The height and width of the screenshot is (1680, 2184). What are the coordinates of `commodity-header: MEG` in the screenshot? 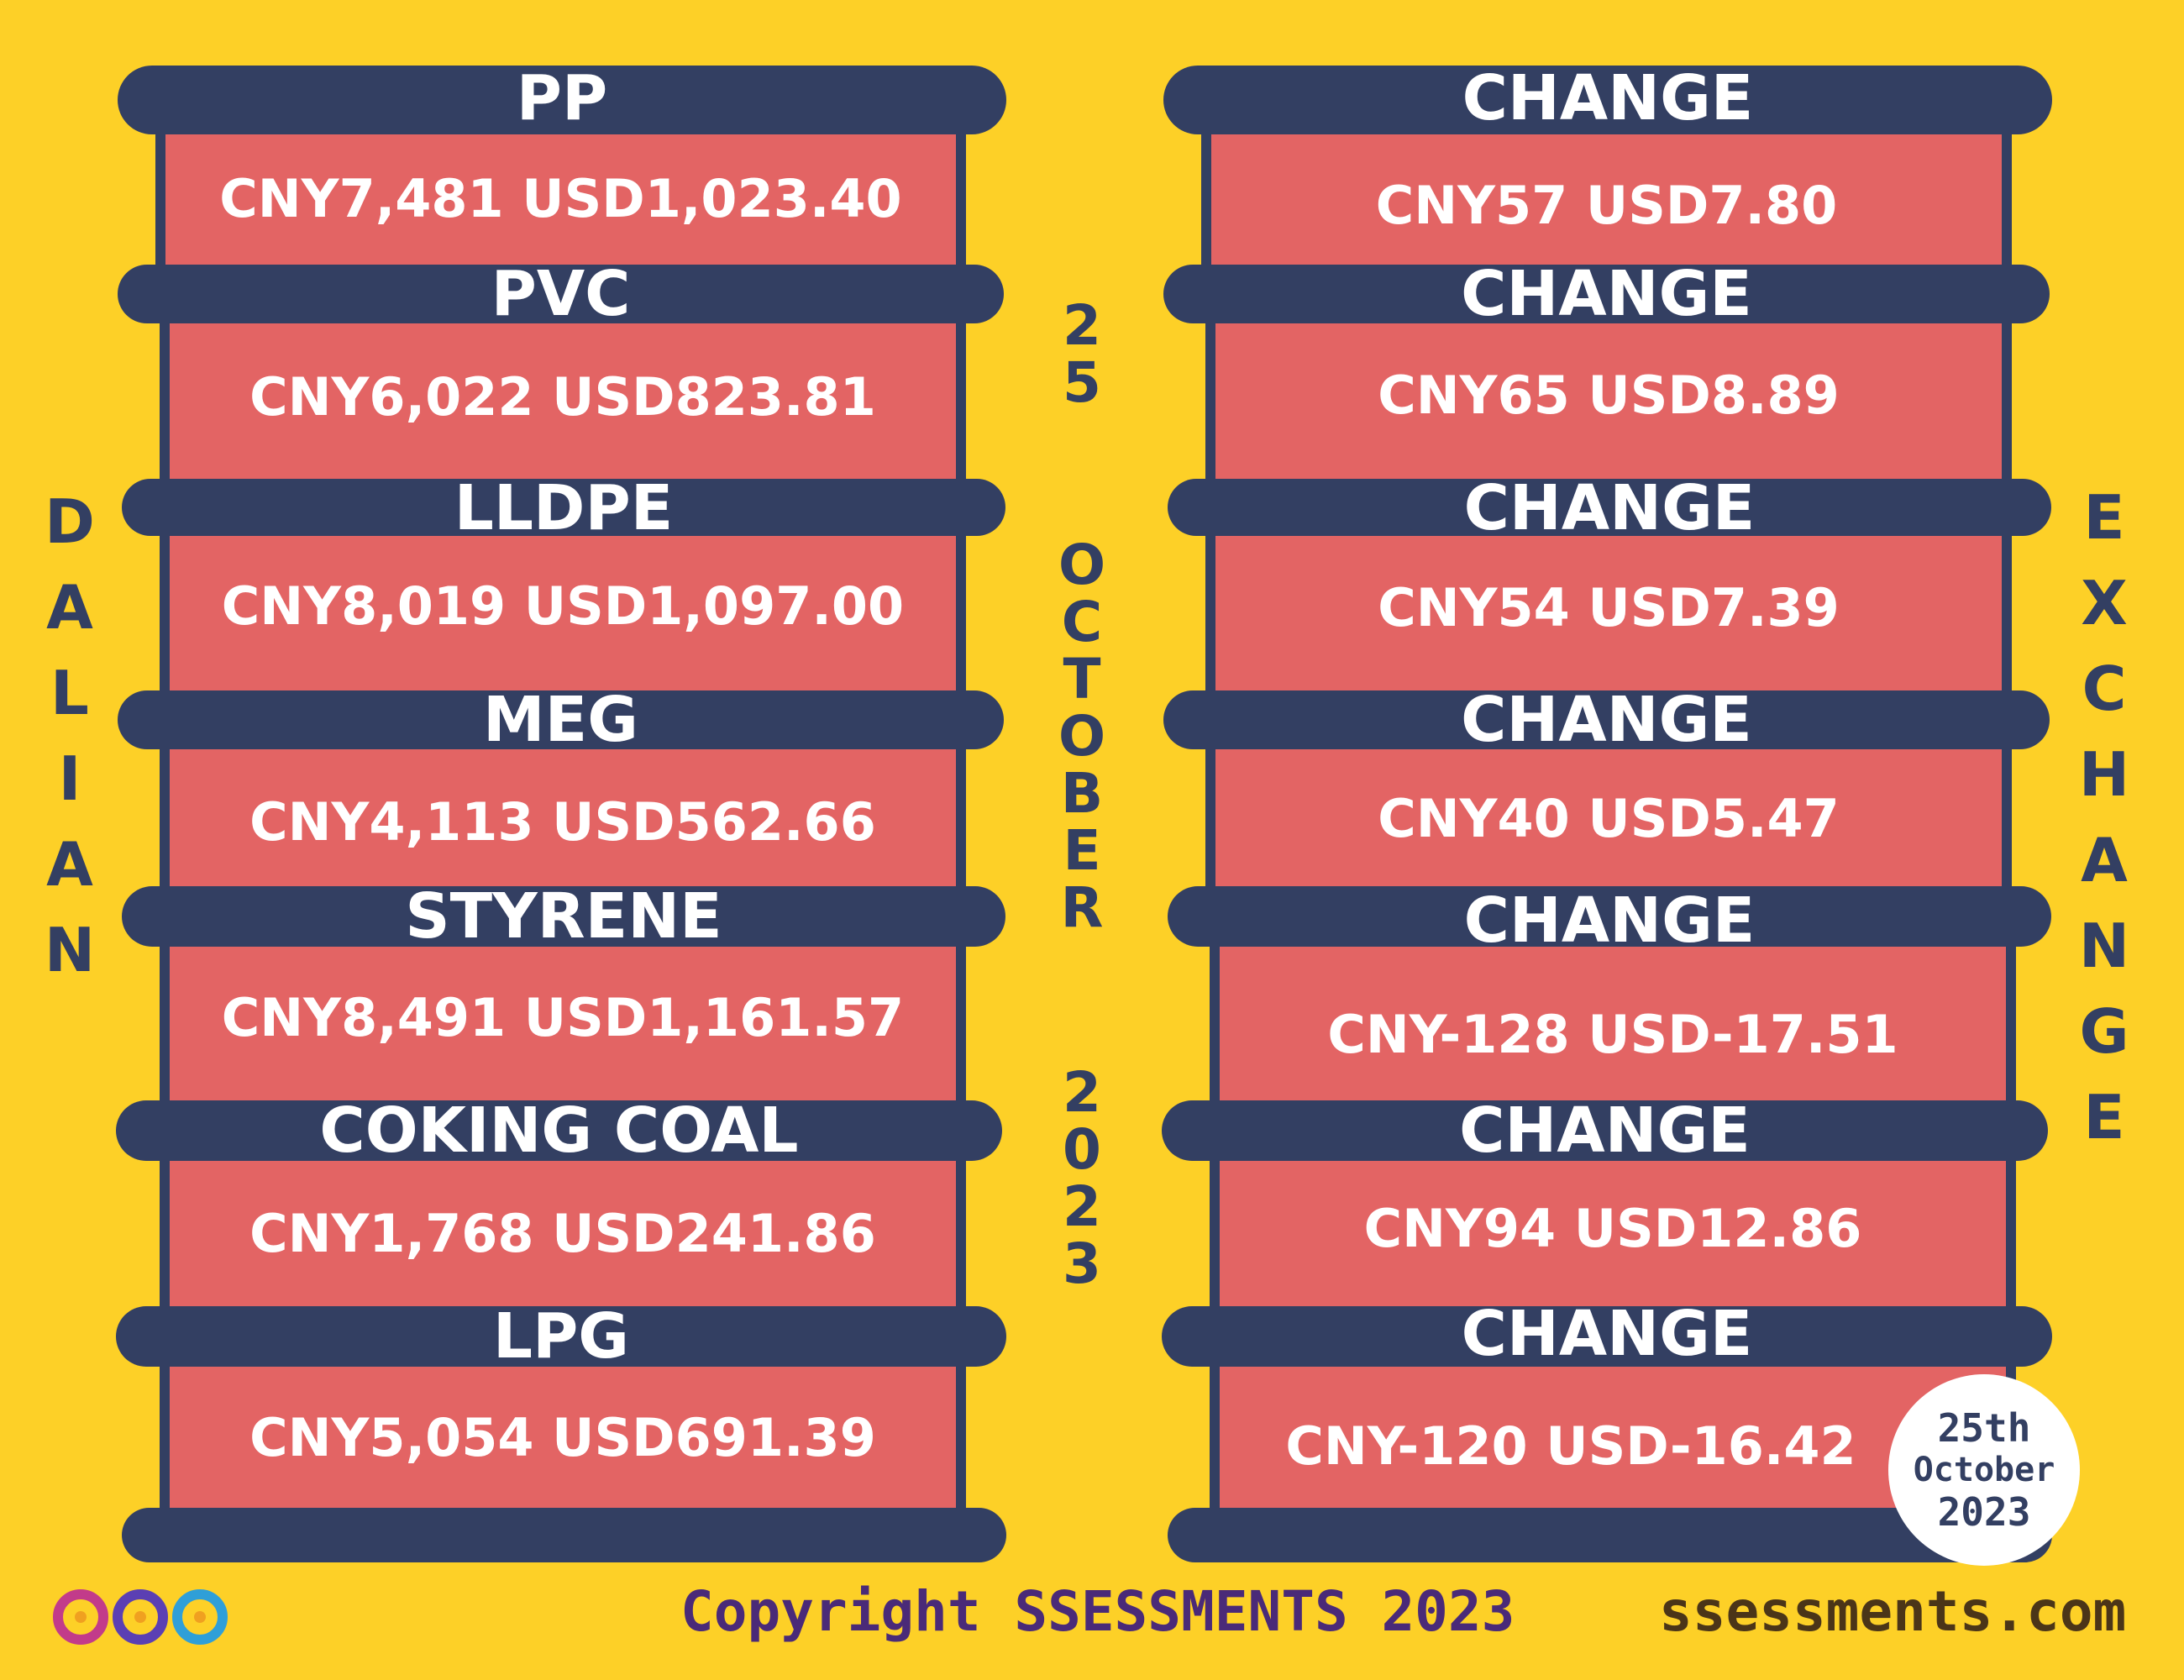 It's located at (561, 720).